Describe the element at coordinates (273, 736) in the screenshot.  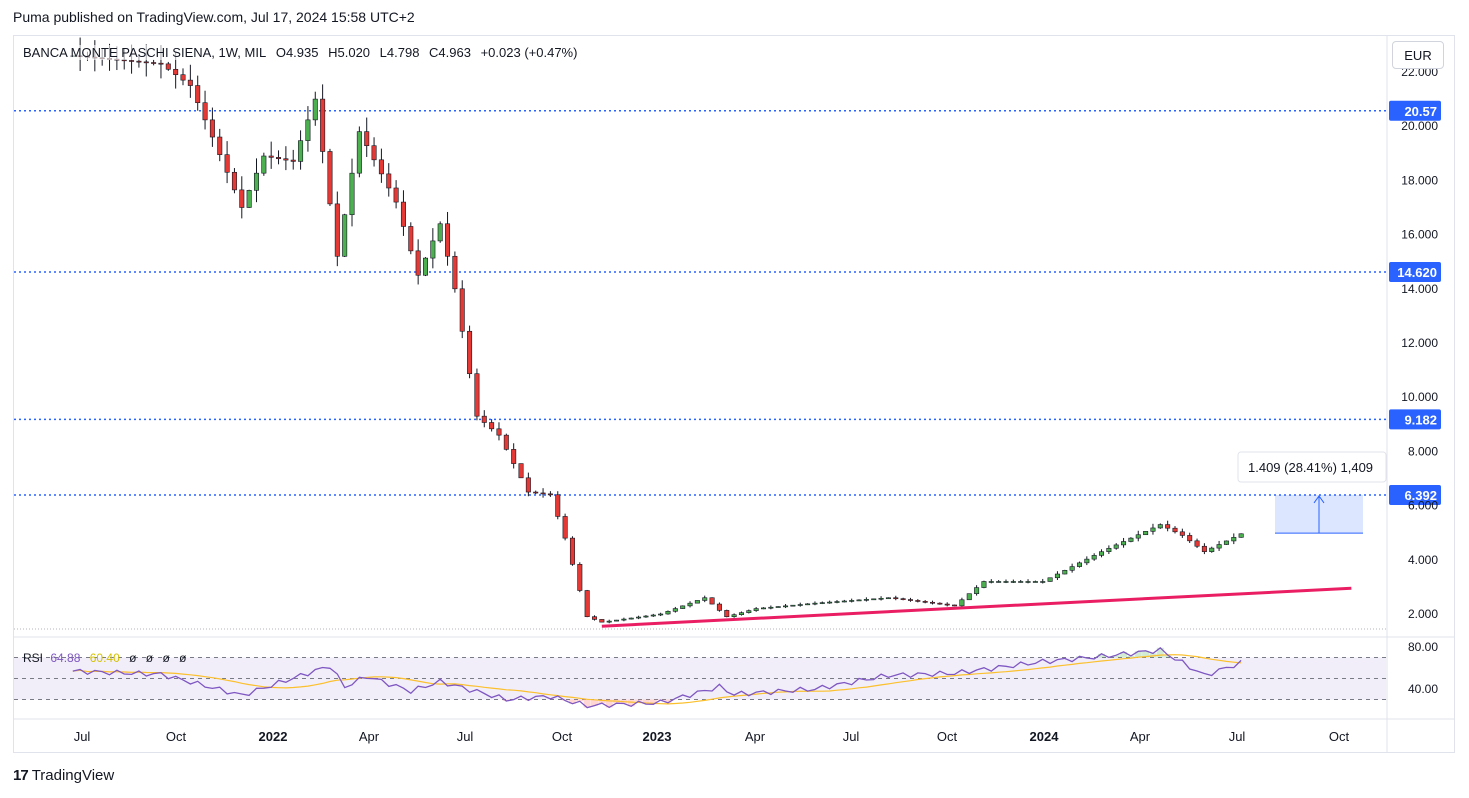
I see `time-axis-label: 2022` at that location.